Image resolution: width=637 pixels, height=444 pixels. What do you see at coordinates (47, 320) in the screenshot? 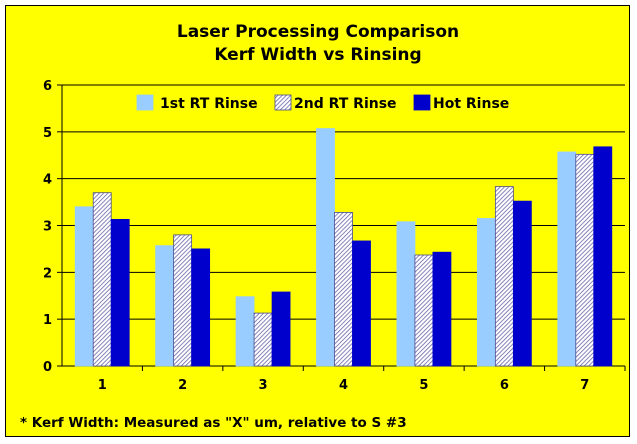
I see `y-tick-label: 1` at bounding box center [47, 320].